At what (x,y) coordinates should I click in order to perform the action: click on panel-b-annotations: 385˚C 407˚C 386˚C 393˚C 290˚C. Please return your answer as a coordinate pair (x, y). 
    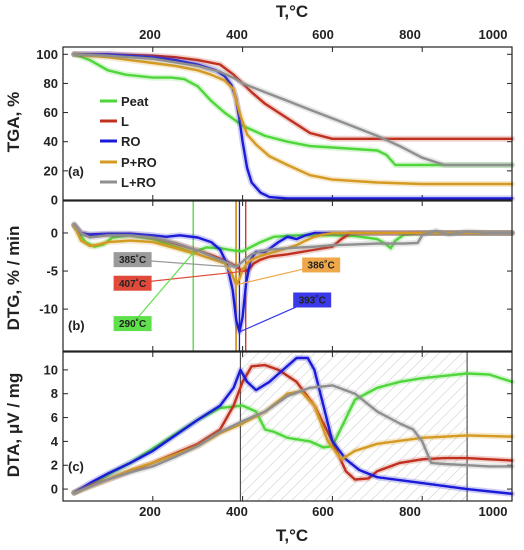
    Looking at the image, I should click on (227, 292).